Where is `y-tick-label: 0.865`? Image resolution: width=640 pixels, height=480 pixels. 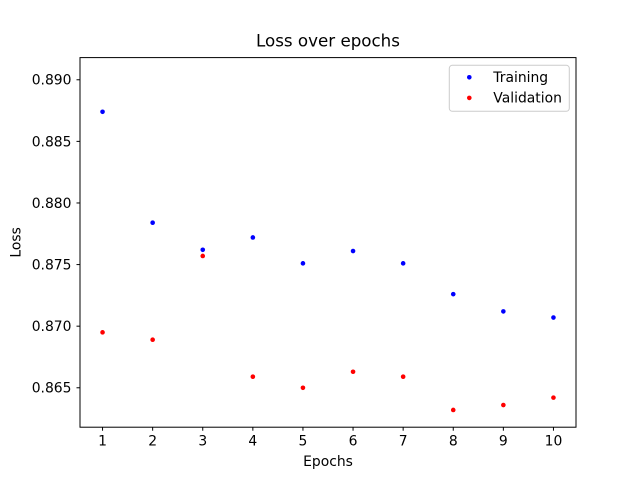
y-tick-label: 0.865 is located at coordinates (52, 389).